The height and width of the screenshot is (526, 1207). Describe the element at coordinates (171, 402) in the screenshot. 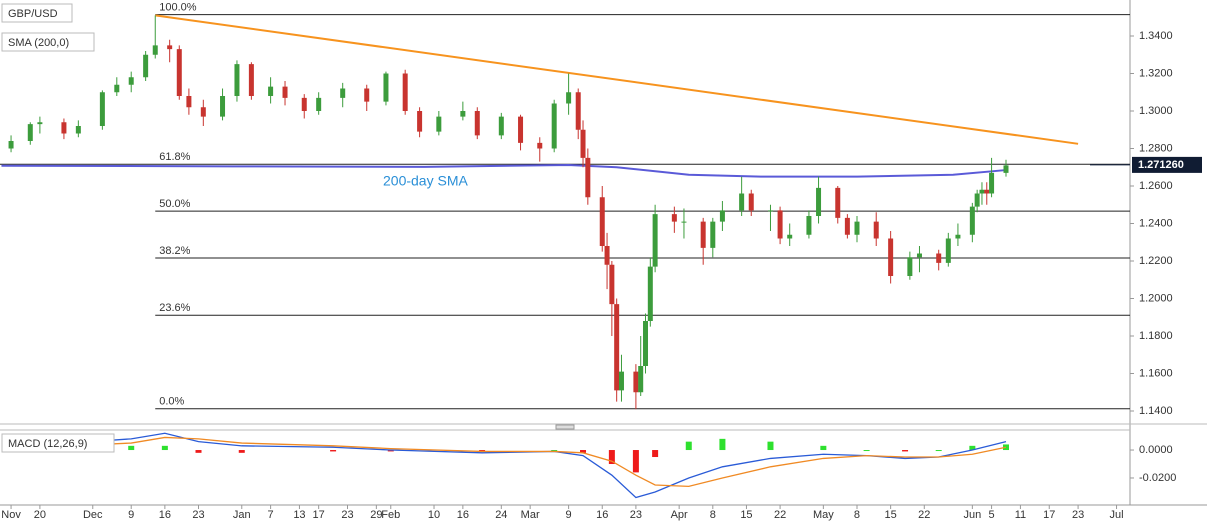

I see `fib-label: 0.0%` at that location.